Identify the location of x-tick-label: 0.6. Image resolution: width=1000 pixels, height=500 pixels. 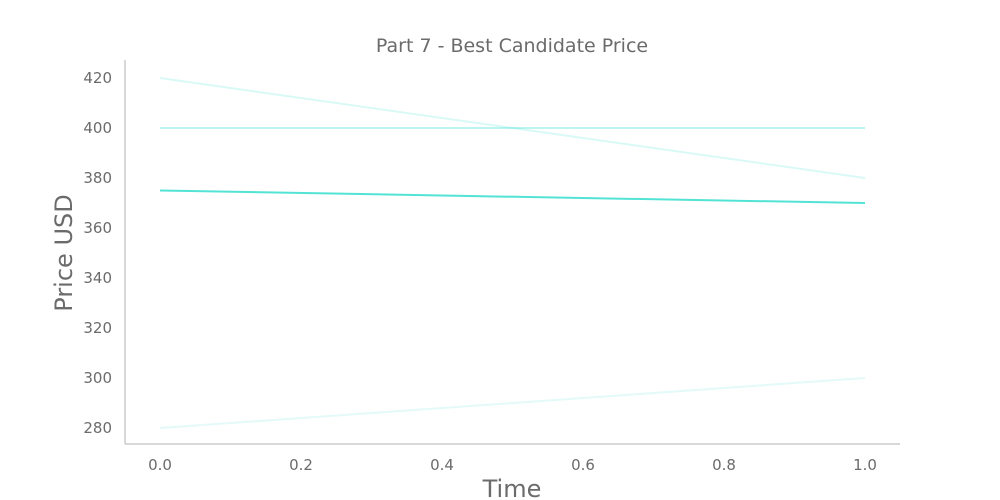
(583, 465).